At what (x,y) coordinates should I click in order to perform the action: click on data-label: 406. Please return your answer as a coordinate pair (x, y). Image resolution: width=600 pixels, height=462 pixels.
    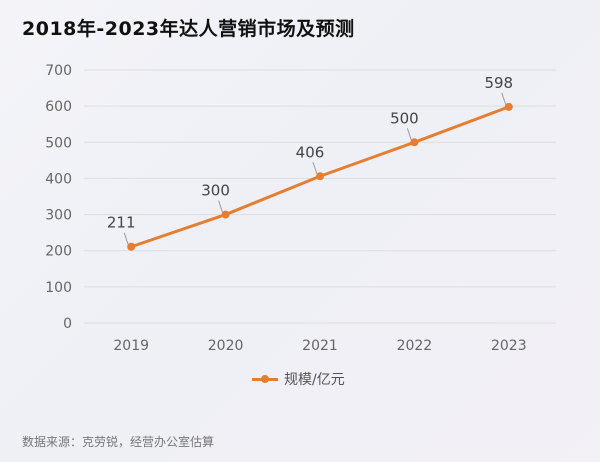
    Looking at the image, I should click on (310, 152).